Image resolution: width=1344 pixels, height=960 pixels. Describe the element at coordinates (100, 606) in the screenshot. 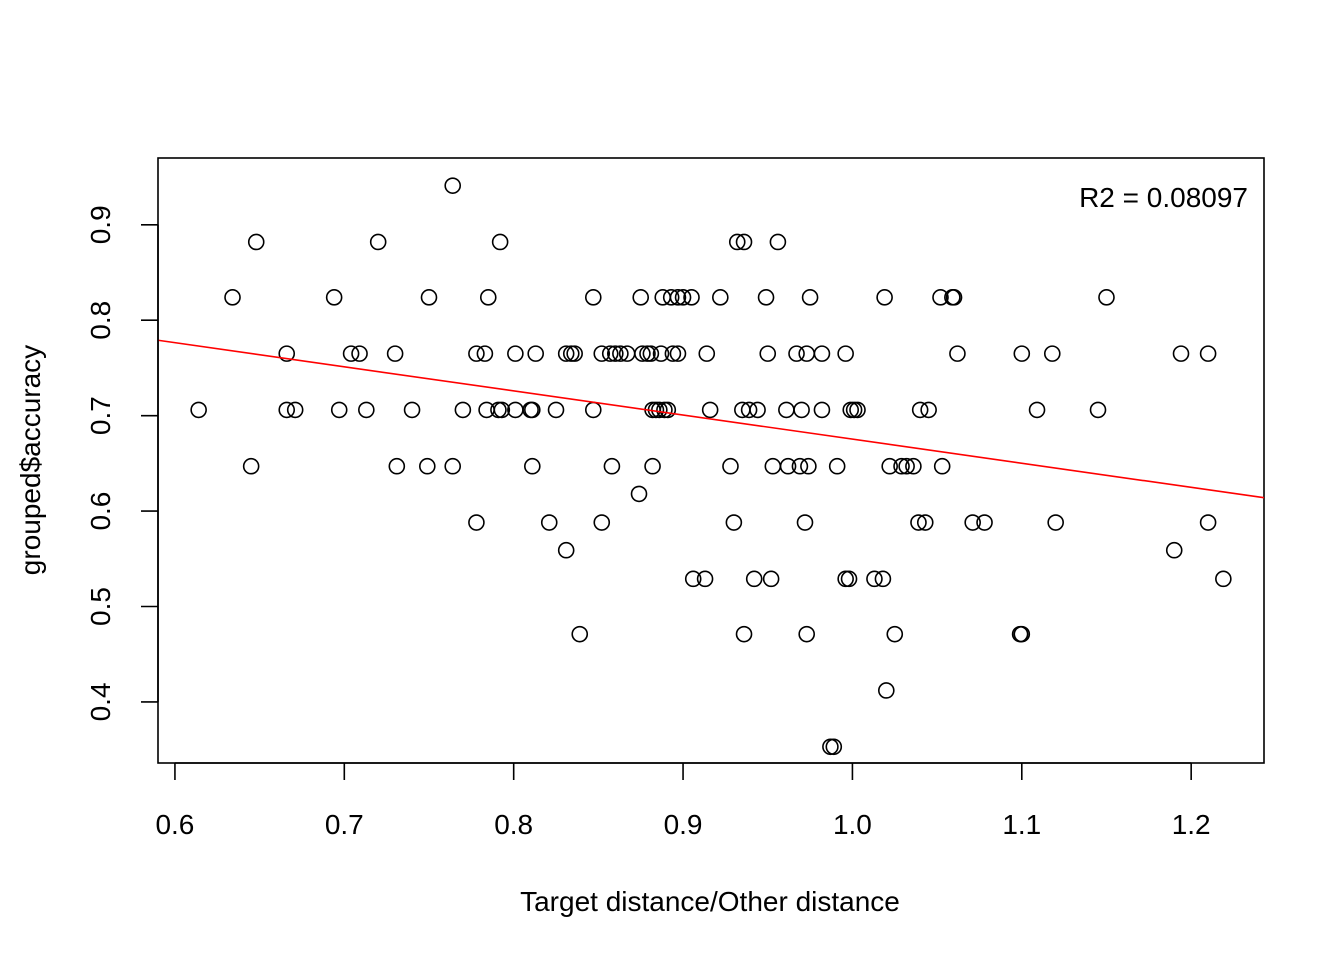

I see `y-tick-label: 0.5` at that location.